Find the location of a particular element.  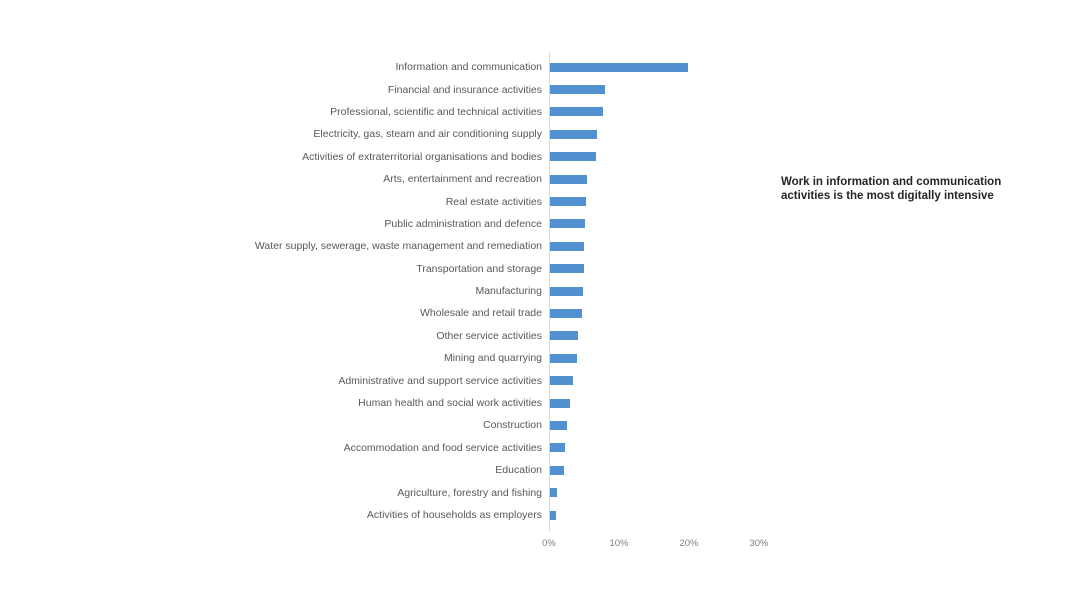

bar-row: Real estate activities is located at coordinates (534, 201).